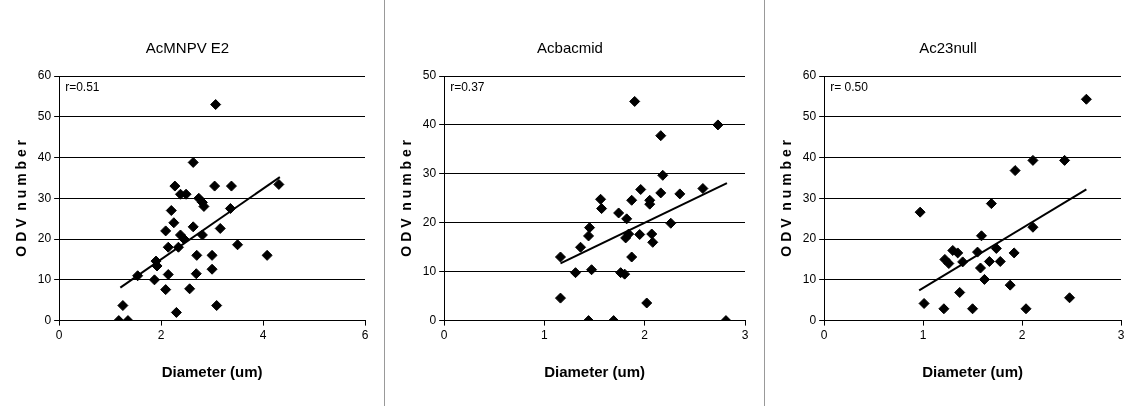 The image size is (1141, 406). Describe the element at coordinates (948, 48) in the screenshot. I see `chart-title: Ac23null` at that location.